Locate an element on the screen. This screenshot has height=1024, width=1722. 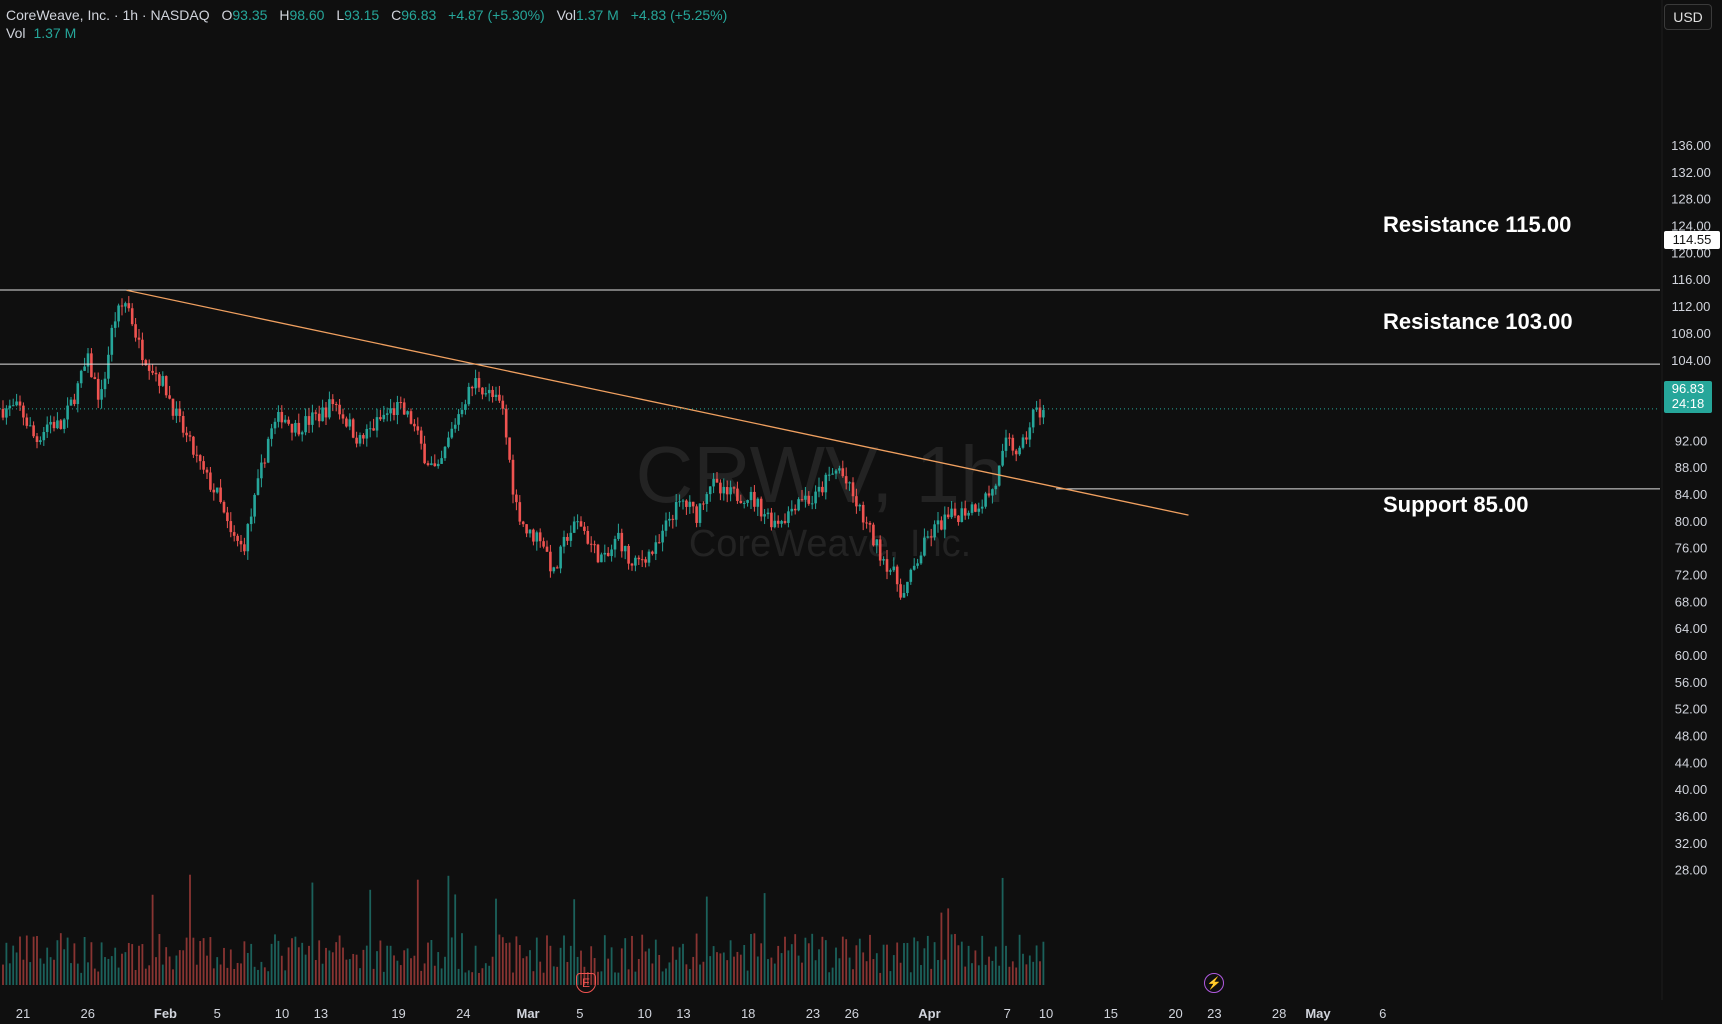
time-tick-label: 21 is located at coordinates (23, 1013).